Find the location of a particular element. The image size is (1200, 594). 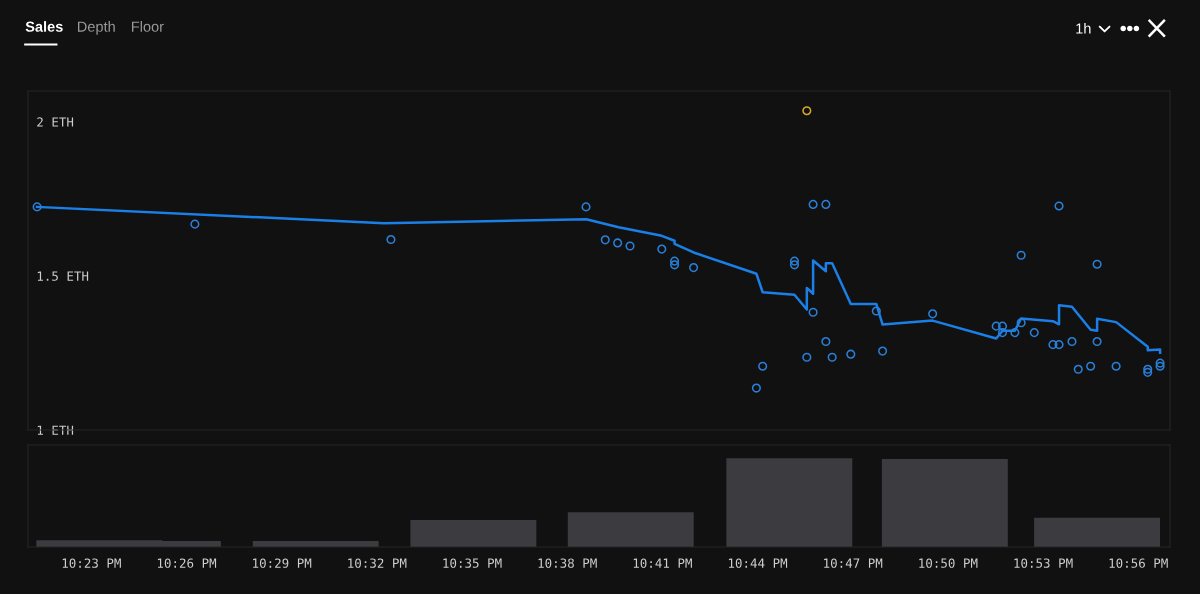

x-tick-label: 10:56 PM is located at coordinates (1138, 563).